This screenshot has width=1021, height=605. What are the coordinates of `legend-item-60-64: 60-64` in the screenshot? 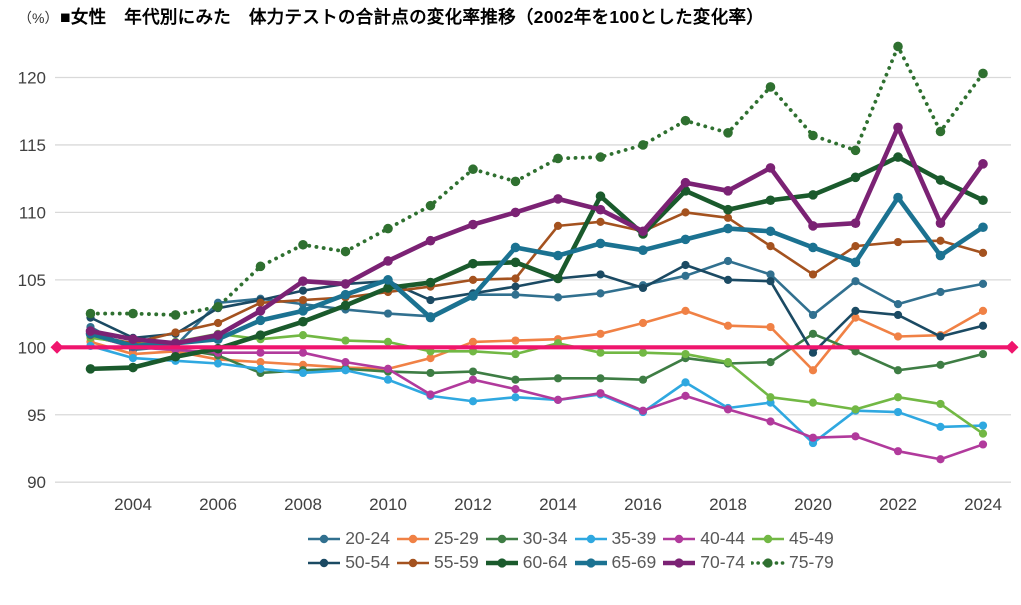 It's located at (526, 562).